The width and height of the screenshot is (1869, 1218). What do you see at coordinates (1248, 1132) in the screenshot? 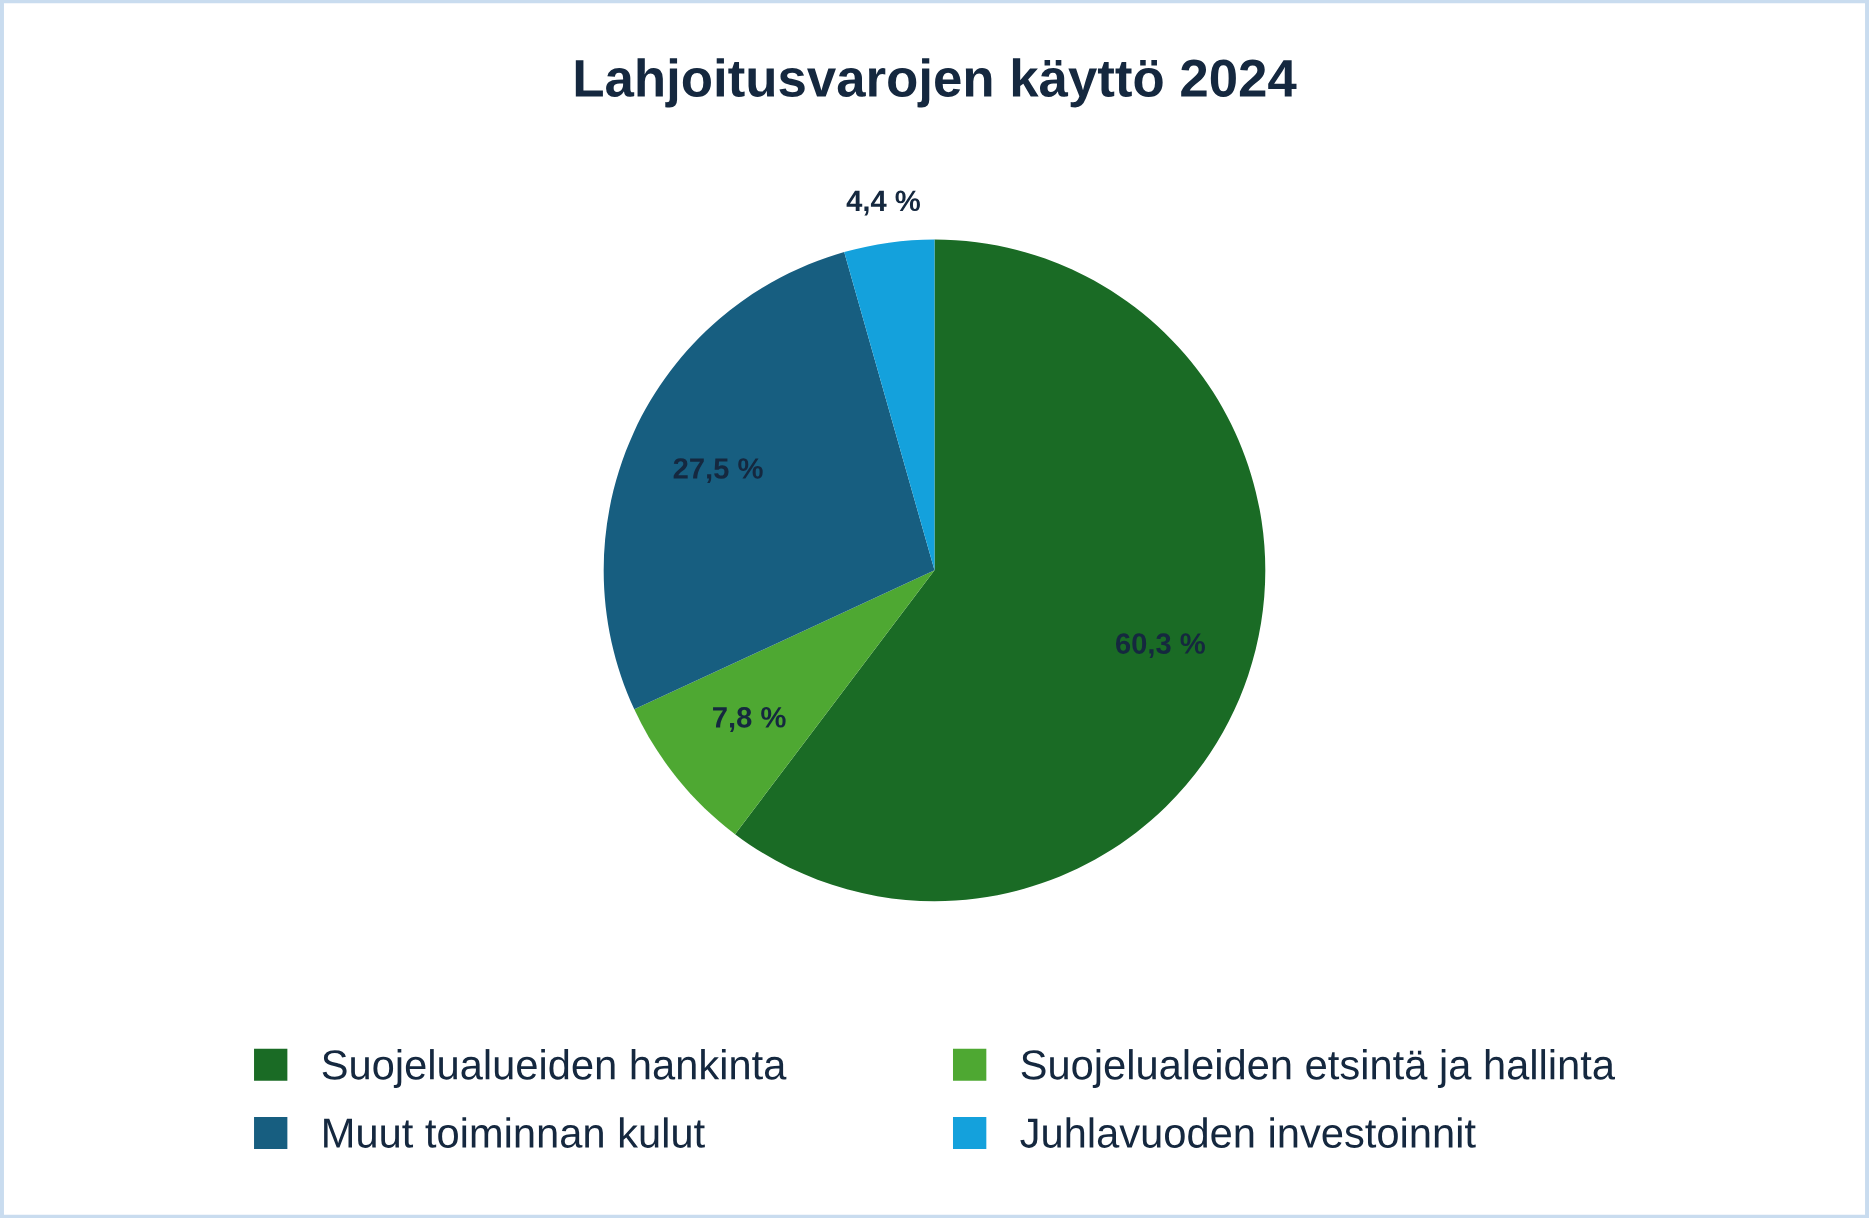
I see `legend-label: Juhlavuoden investoinnit` at bounding box center [1248, 1132].